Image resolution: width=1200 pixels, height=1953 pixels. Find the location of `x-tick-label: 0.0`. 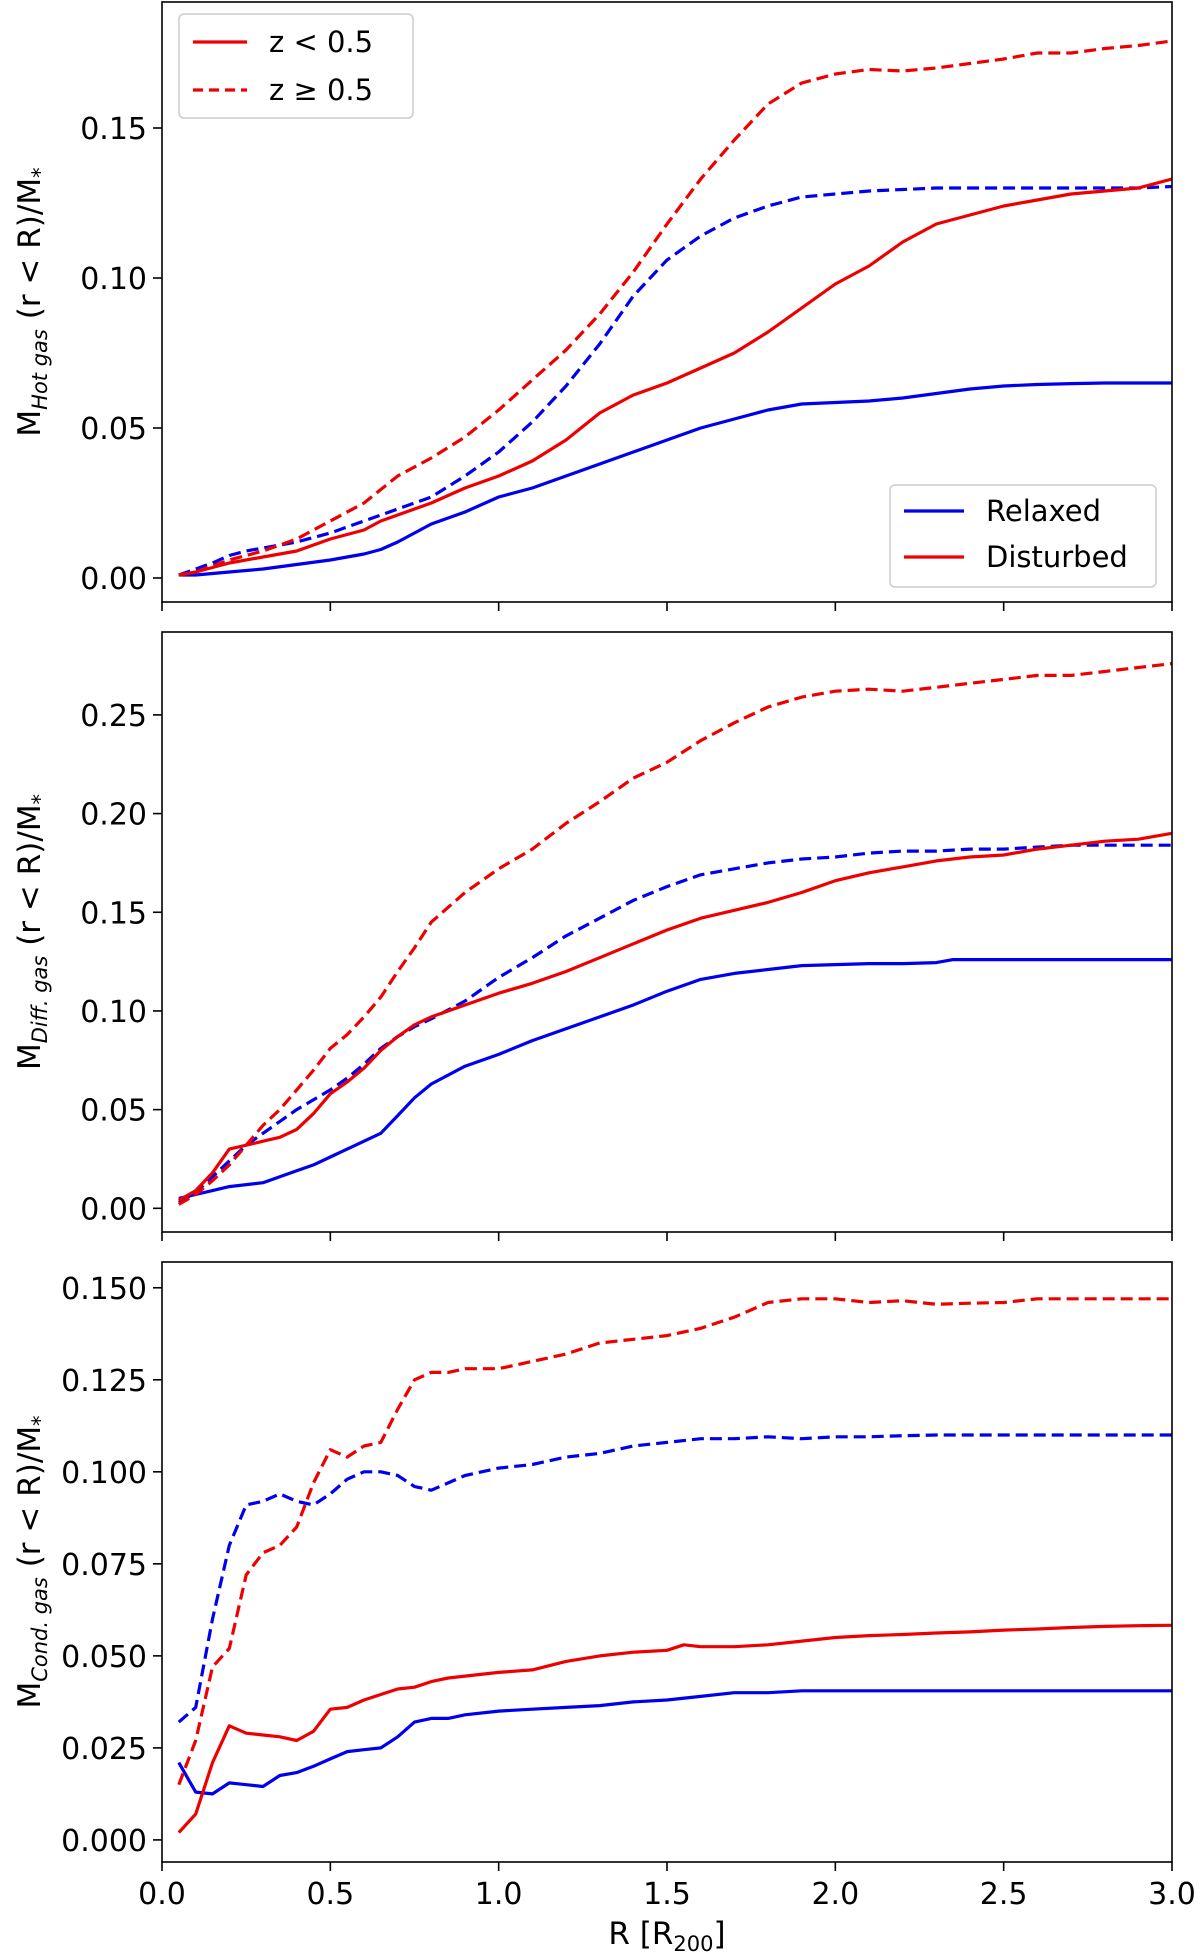

x-tick-label: 0.0 is located at coordinates (162, 1894).